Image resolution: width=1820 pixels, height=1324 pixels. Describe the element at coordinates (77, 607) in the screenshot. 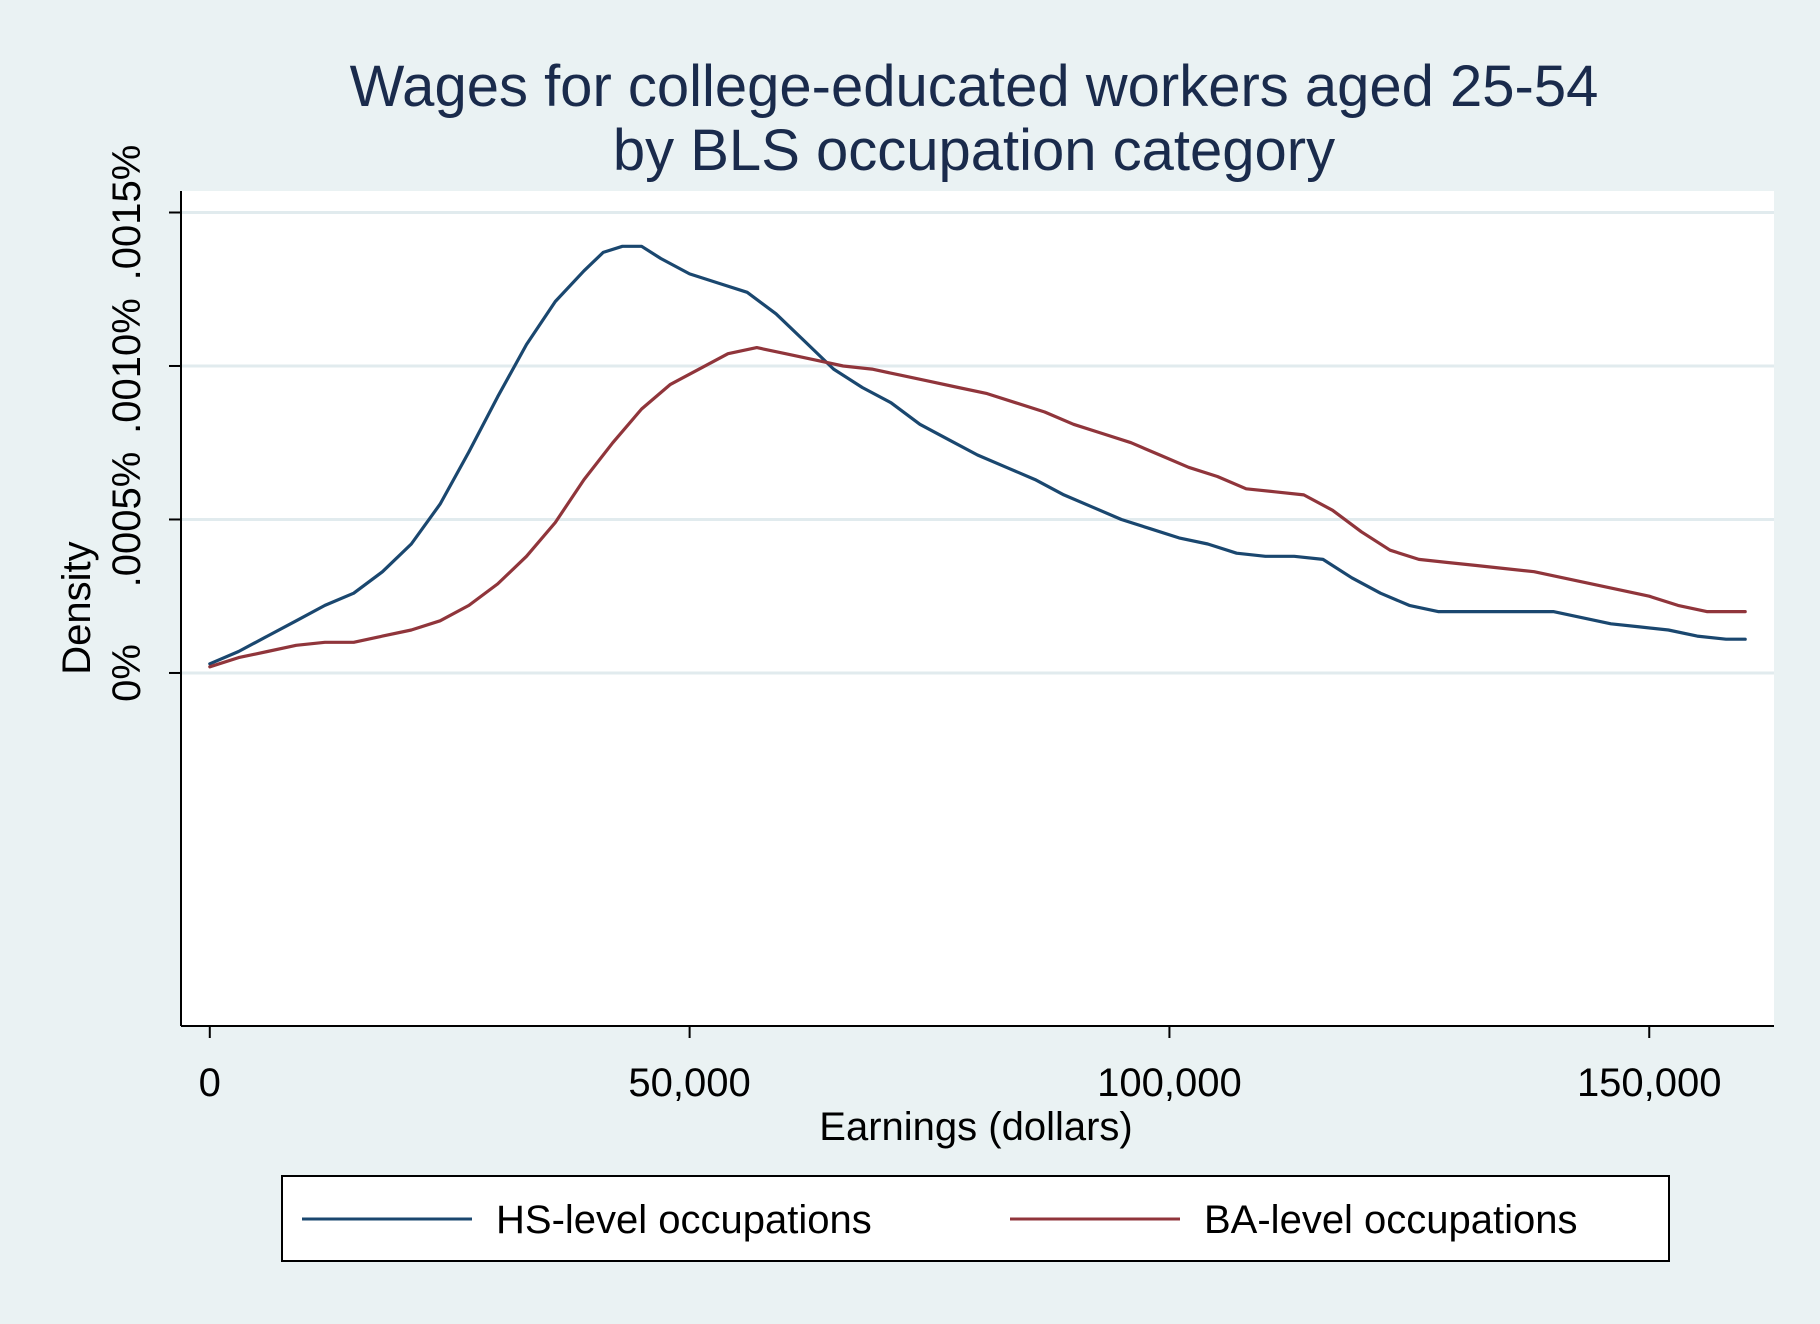

I see `y-axis-title: Density` at that location.